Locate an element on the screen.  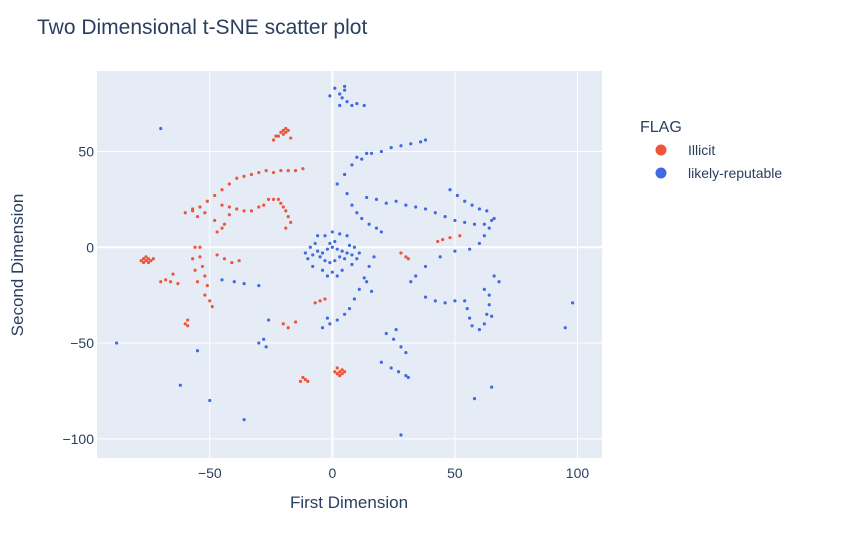
legend: FLAG Illicit likely-reputable is located at coordinates (711, 150).